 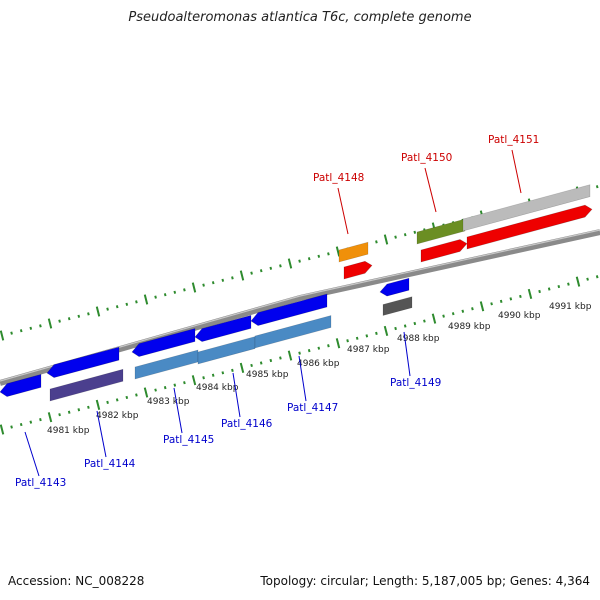 I want to click on gene-label: Patl_4150, so click(x=426, y=158).